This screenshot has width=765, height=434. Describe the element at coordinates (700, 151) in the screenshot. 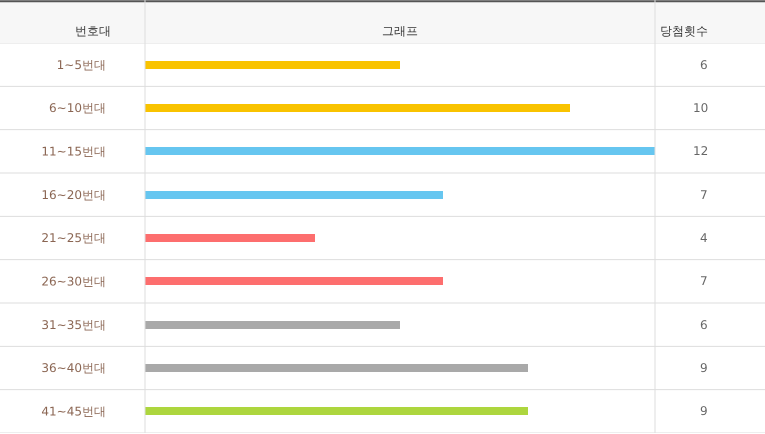

I see `data-label: 12` at that location.